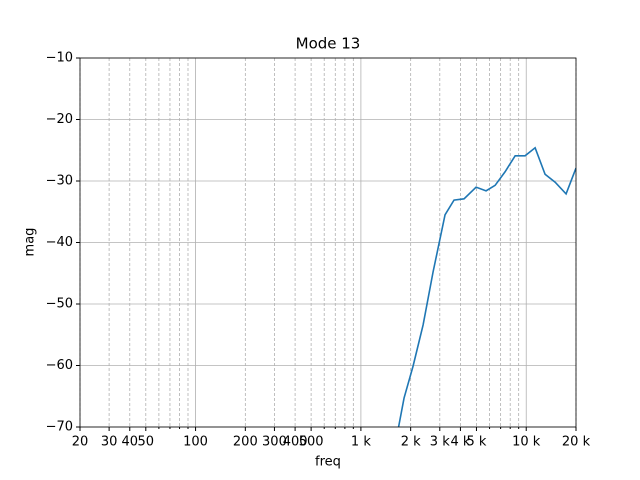 The height and width of the screenshot is (480, 640). What do you see at coordinates (328, 44) in the screenshot?
I see `chart-title: Mode 13` at bounding box center [328, 44].